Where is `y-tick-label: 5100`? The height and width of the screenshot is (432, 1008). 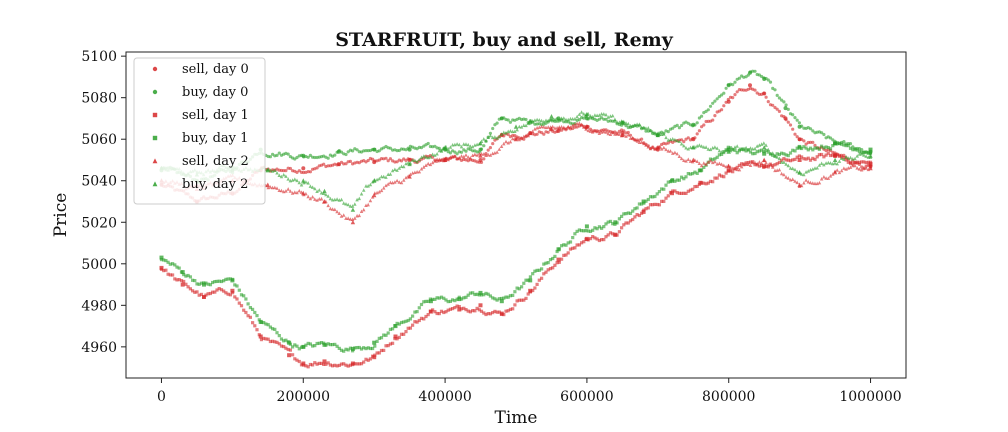
y-tick-label: 5100 is located at coordinates (99, 57).